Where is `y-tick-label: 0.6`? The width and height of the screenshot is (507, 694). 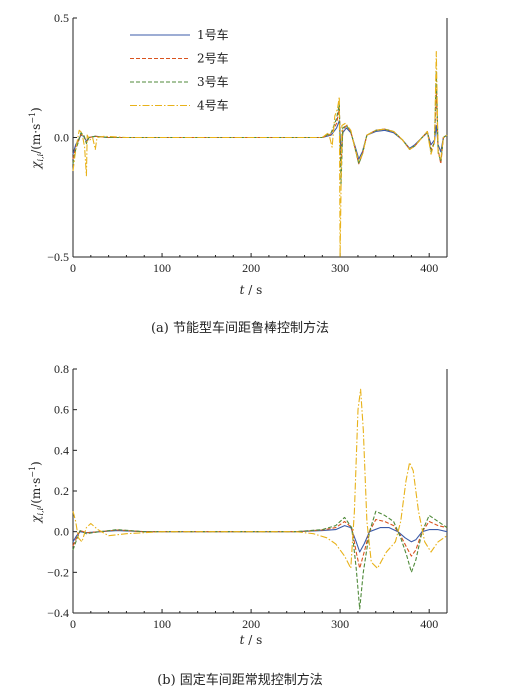
y-tick-label: 0.6 is located at coordinates (61, 410).